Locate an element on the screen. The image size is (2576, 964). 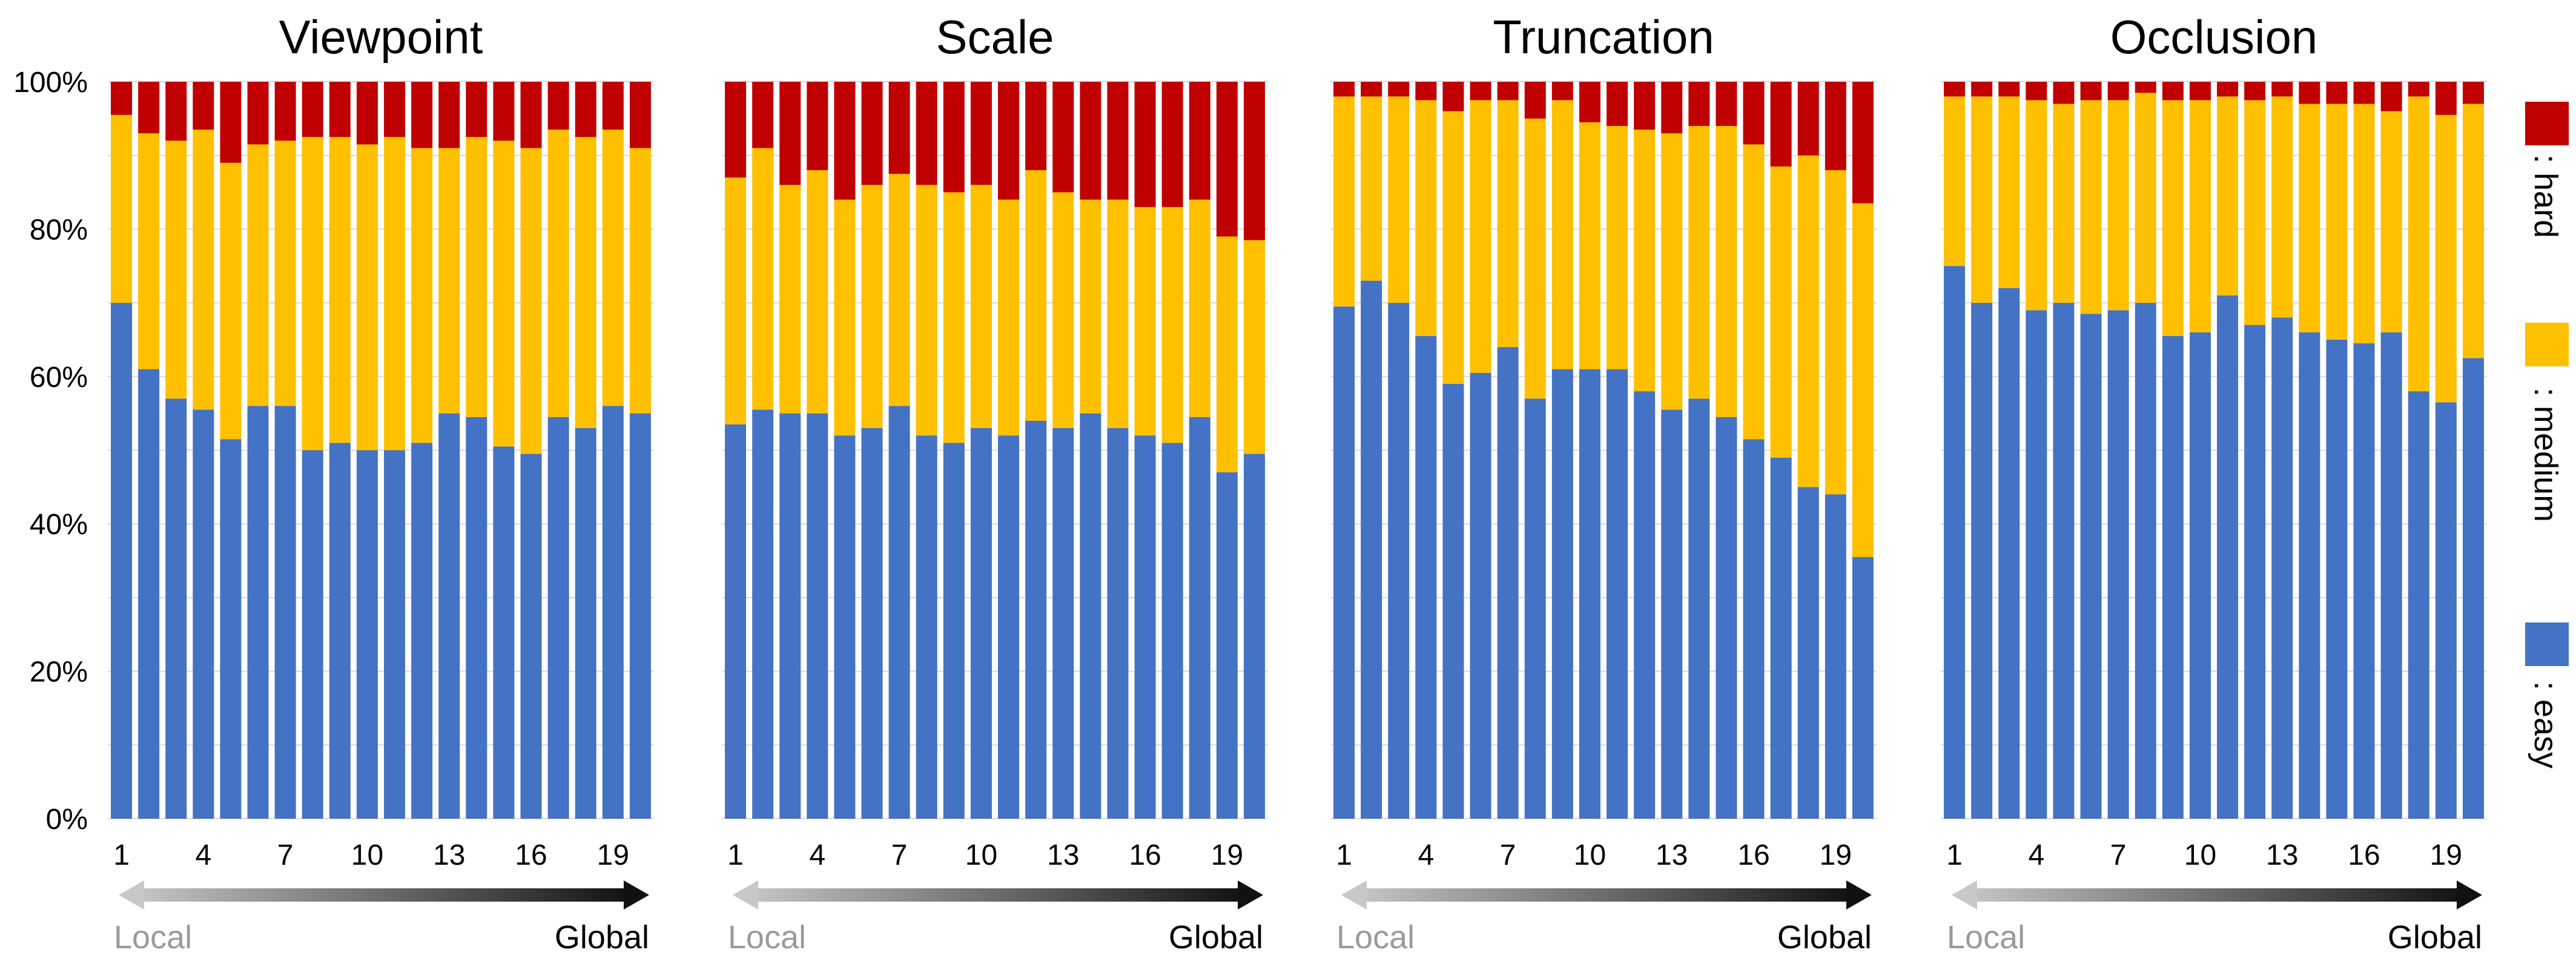
y-tick-label: 60% is located at coordinates (59, 378).